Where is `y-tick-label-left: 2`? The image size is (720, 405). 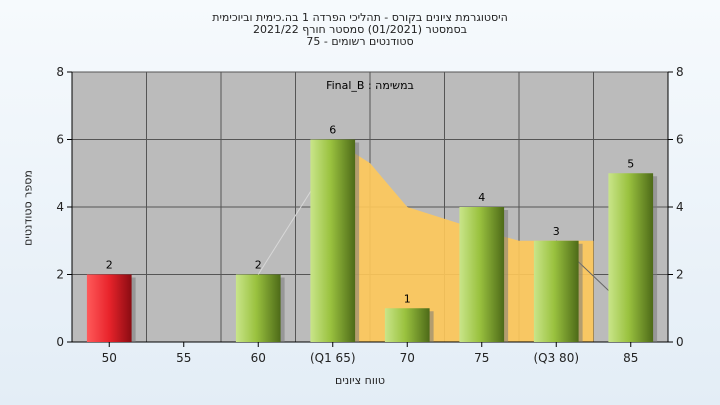 y-tick-label-left: 2 is located at coordinates (60, 275).